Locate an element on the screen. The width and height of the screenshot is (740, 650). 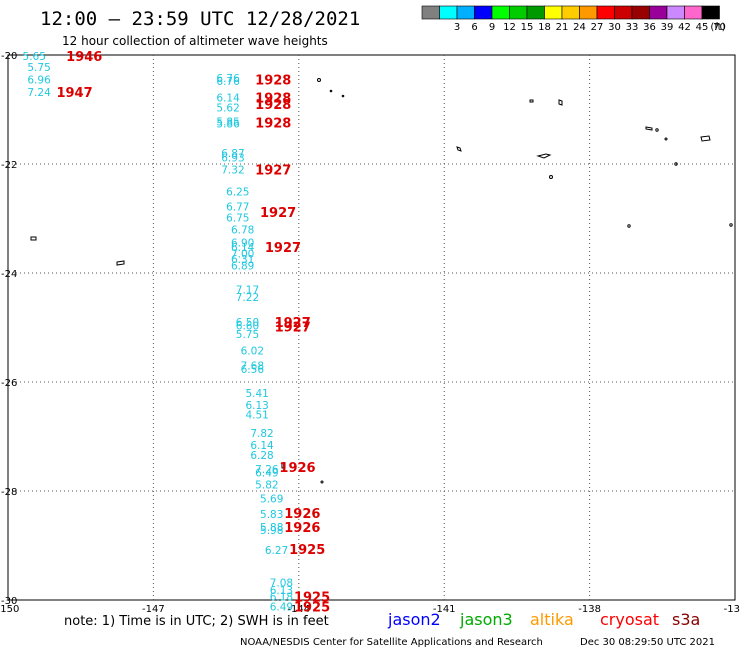
generated-timestamp: Dec 30 08:29:50 UTC 2021 is located at coordinates (647, 642).